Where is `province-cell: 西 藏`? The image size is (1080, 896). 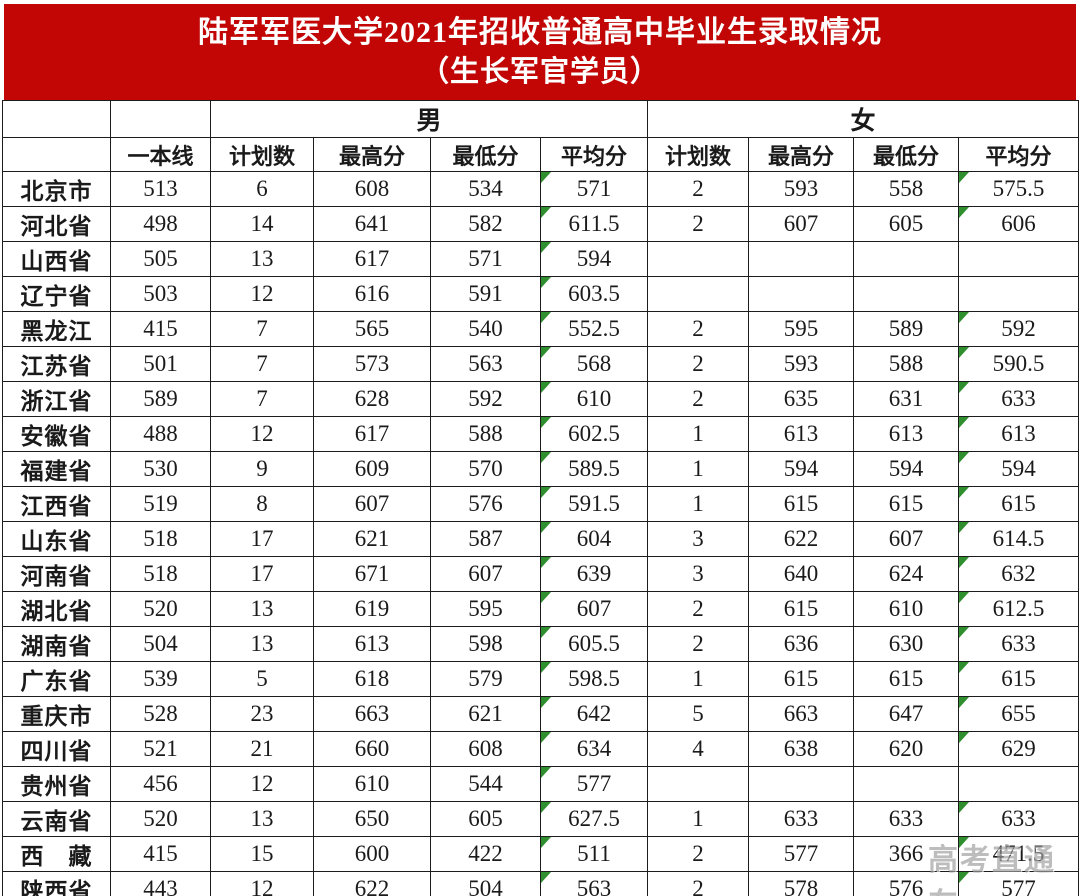 province-cell: 西 藏 is located at coordinates (56, 854).